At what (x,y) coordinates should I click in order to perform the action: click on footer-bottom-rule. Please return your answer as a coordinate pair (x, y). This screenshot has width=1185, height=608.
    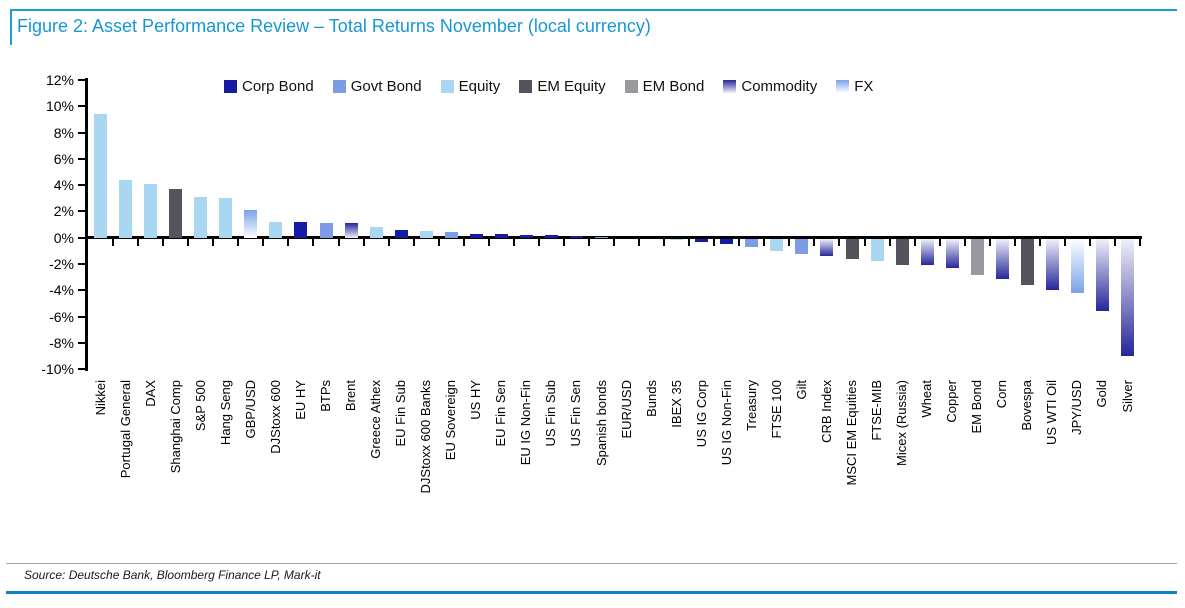
    Looking at the image, I should click on (591, 592).